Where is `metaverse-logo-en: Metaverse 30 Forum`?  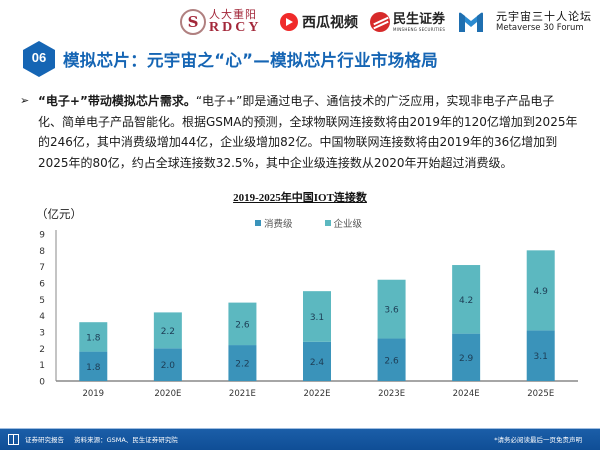
metaverse-logo-en: Metaverse 30 Forum is located at coordinates (540, 28).